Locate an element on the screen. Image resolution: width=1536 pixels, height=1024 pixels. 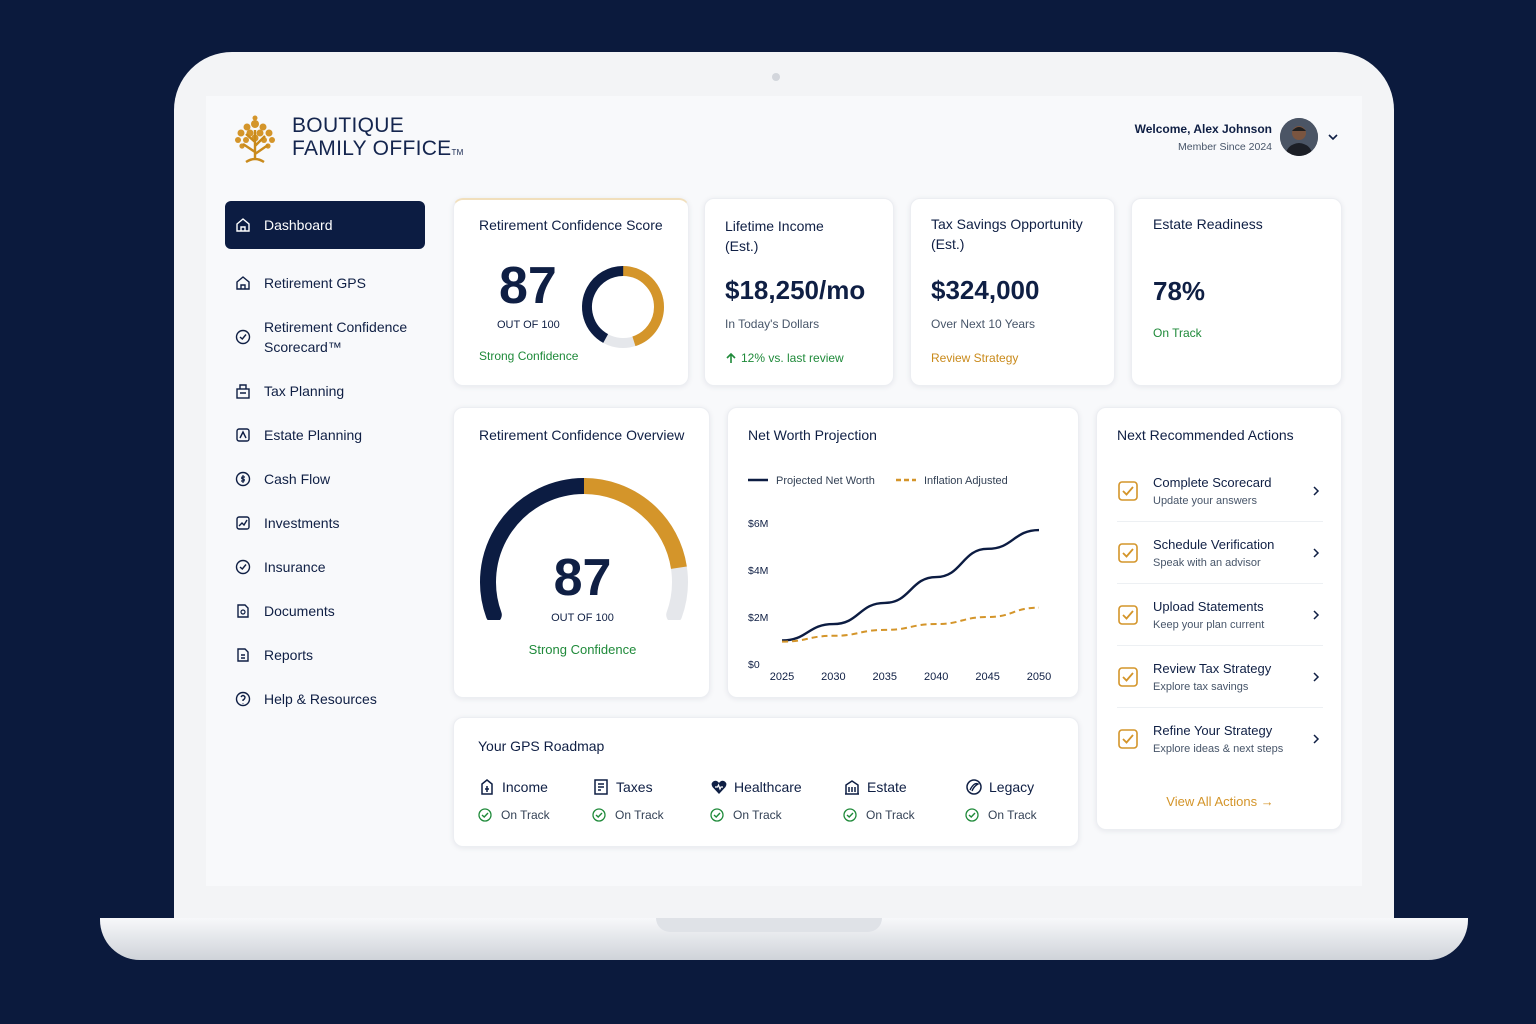
roadmap-title: Your GPS Roadmap is located at coordinates (541, 746).